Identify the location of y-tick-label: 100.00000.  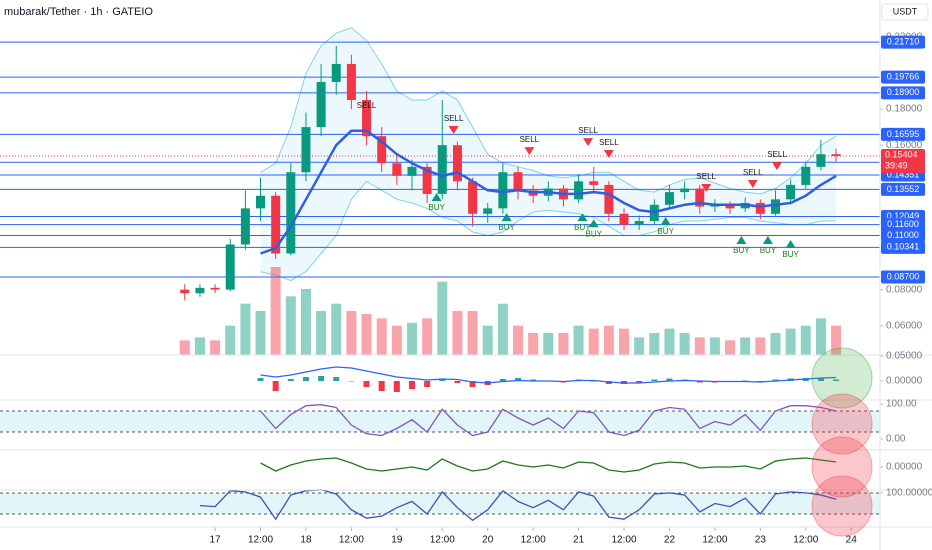
(909, 493).